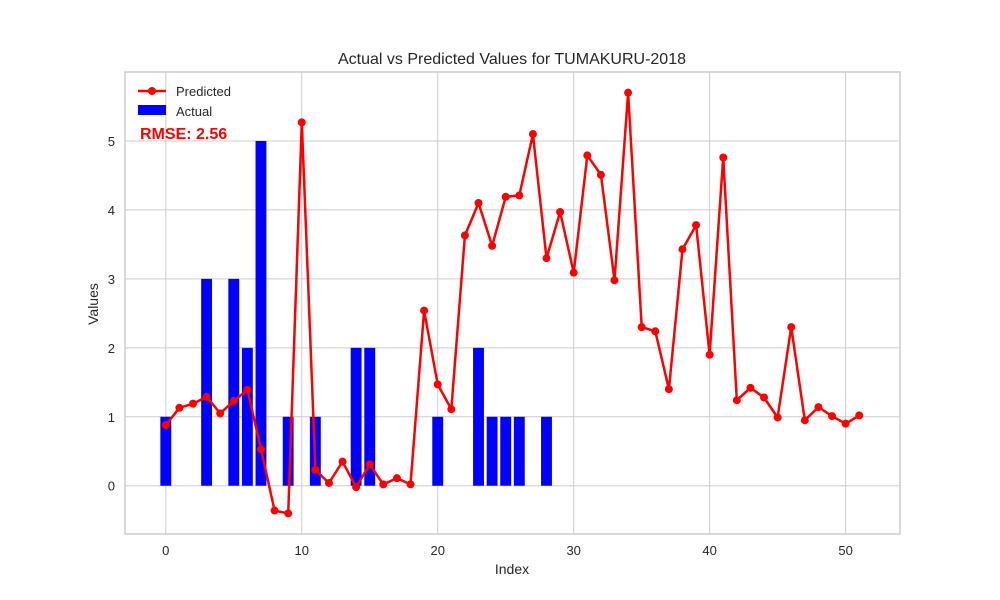 Image resolution: width=1000 pixels, height=600 pixels. What do you see at coordinates (507, 550) in the screenshot?
I see `x-axis-ticks: 0 10 20 30 40 50` at bounding box center [507, 550].